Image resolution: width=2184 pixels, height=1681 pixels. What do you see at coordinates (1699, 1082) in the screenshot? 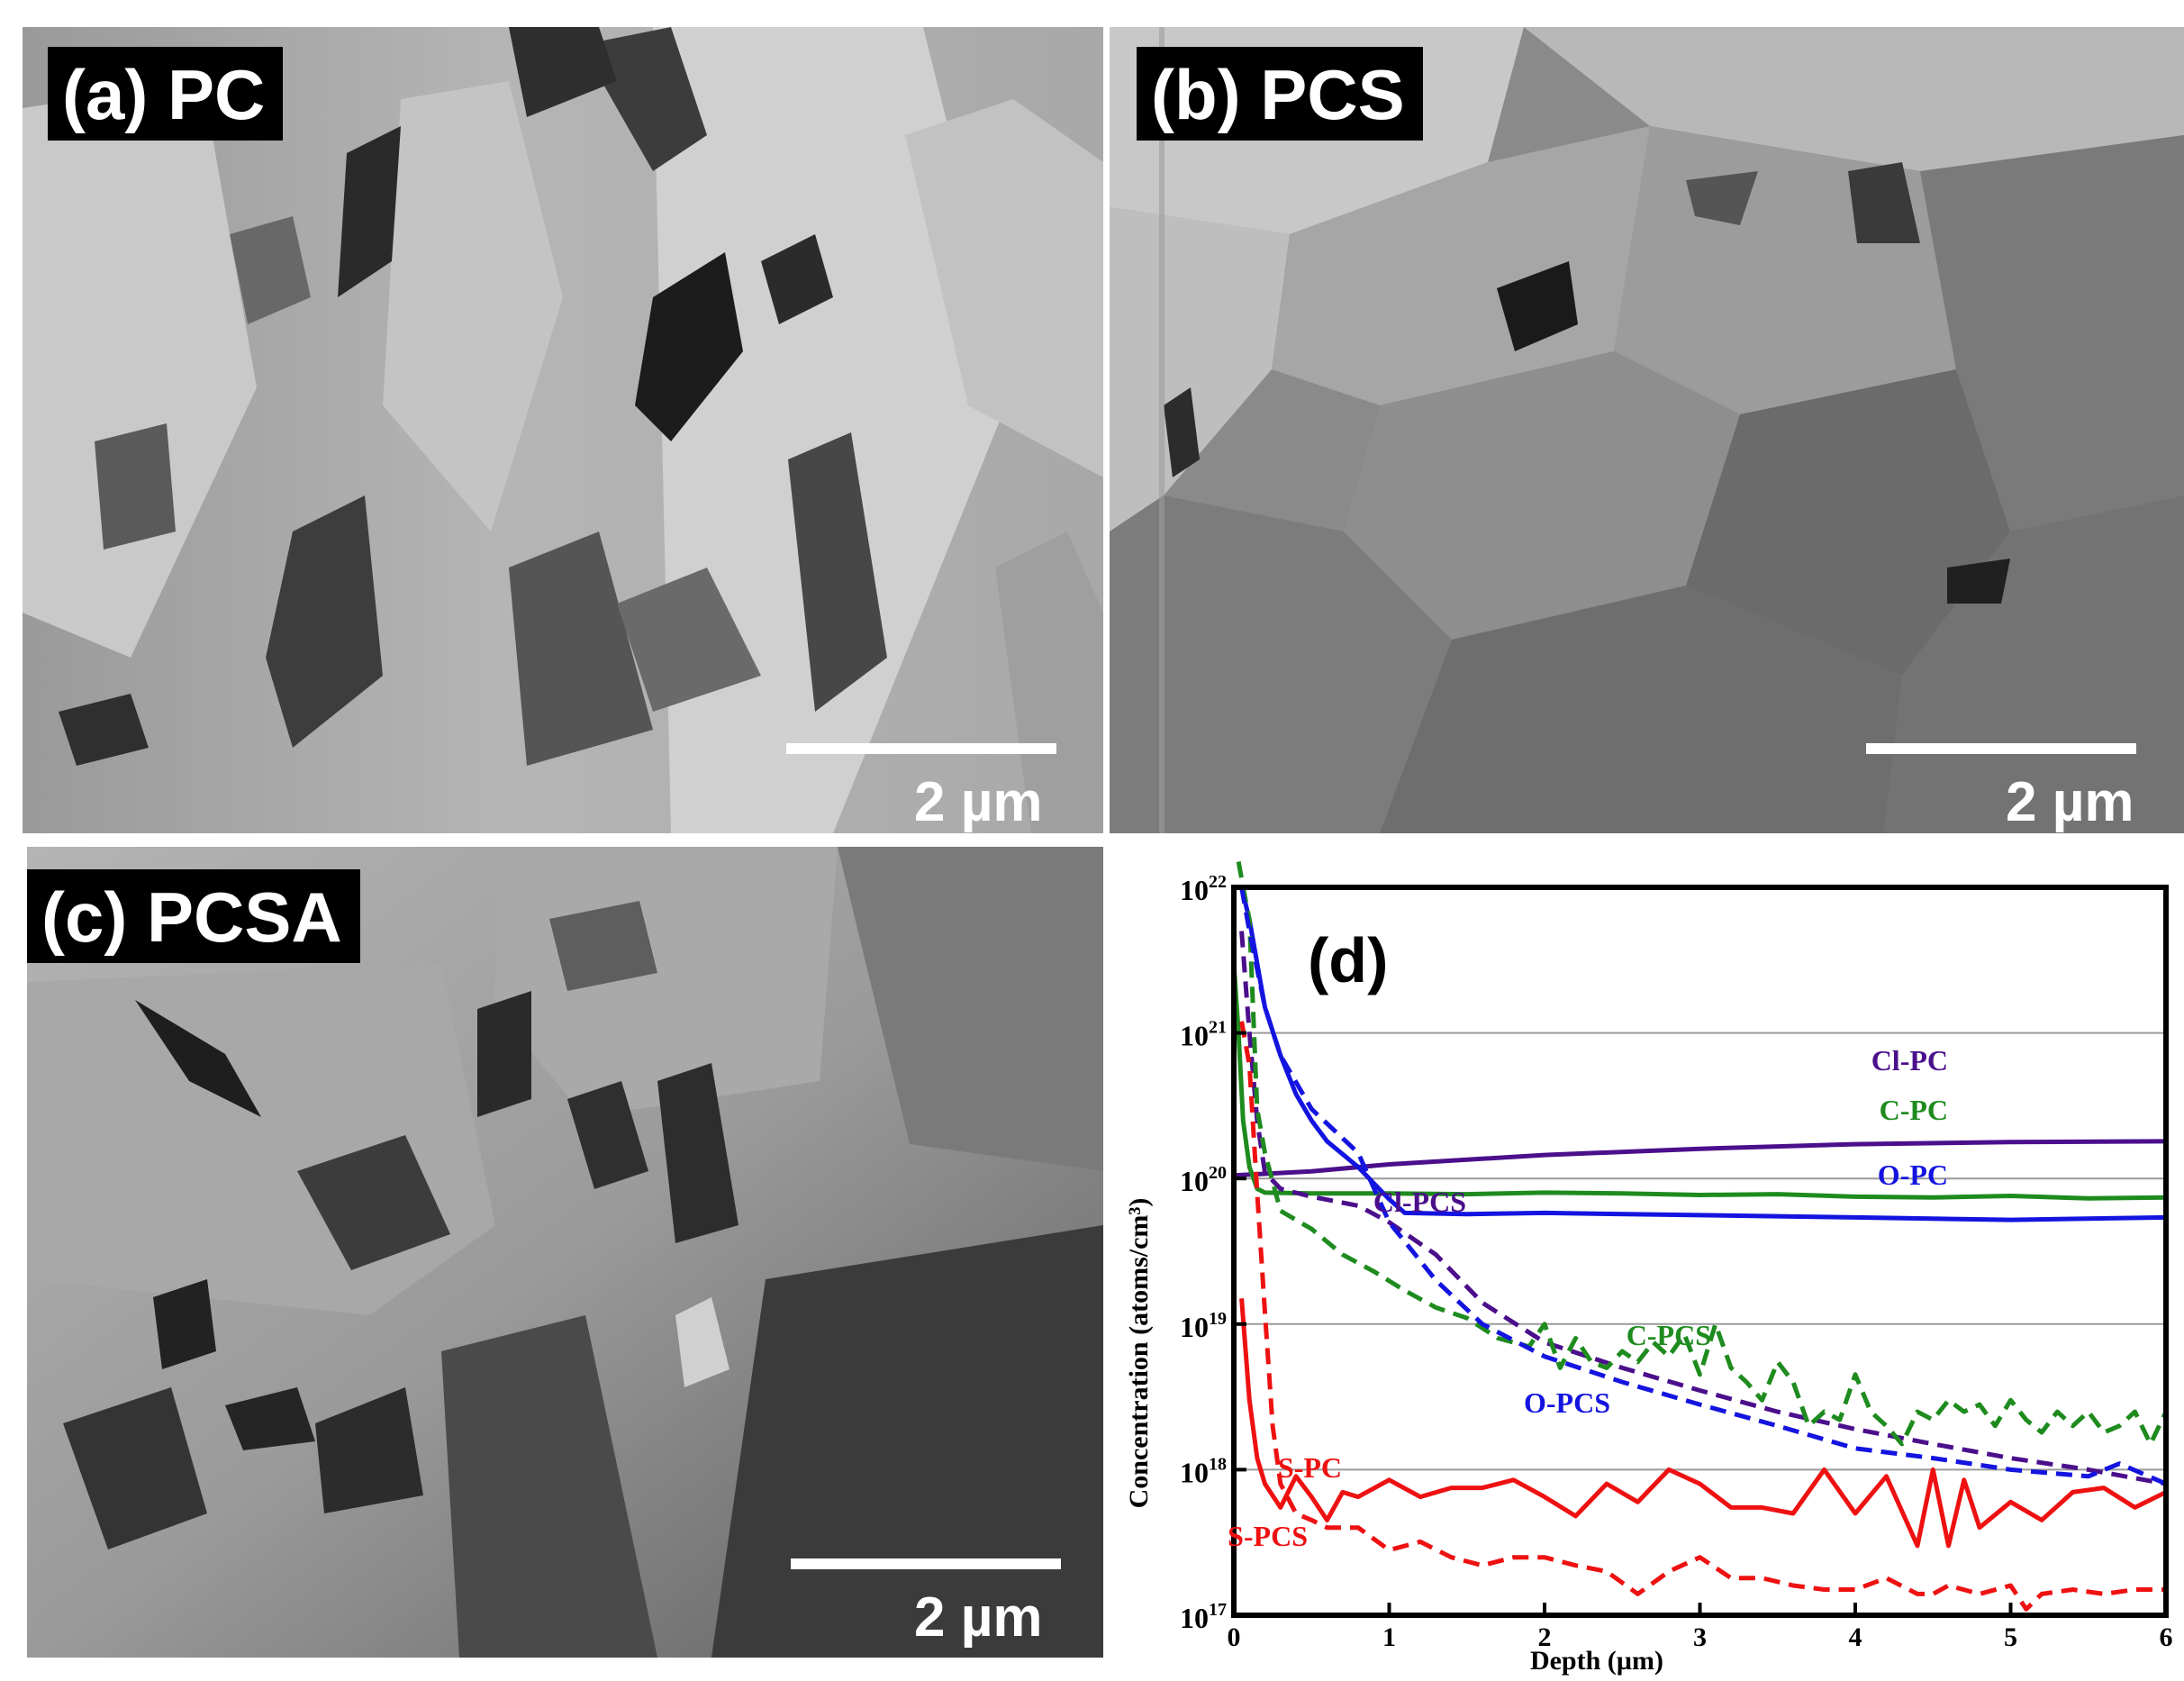
I see `series-line-c-pc` at bounding box center [1699, 1082].